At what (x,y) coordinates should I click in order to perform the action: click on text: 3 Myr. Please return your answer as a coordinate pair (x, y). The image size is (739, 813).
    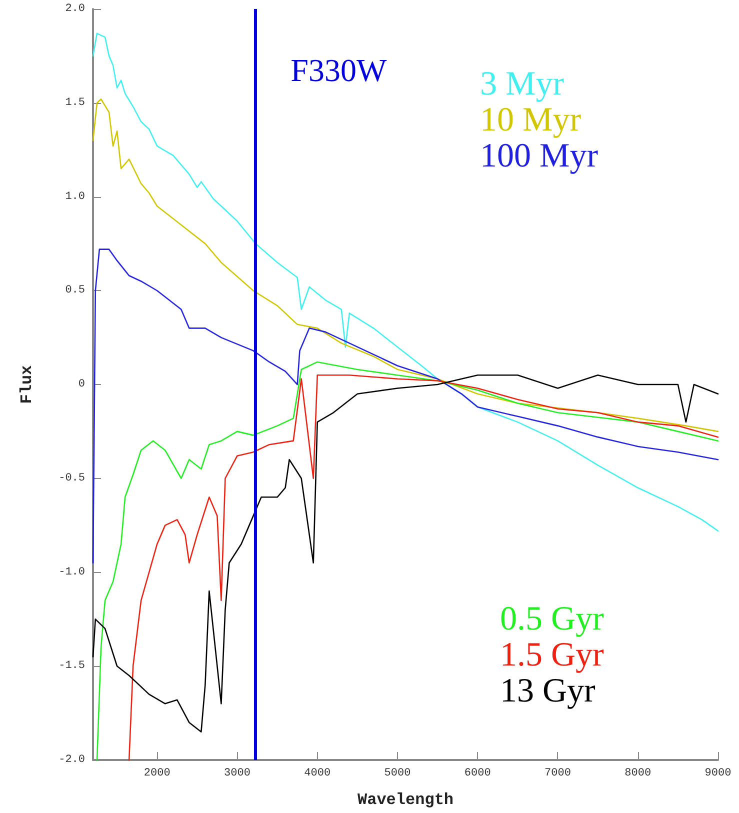
    Looking at the image, I should click on (522, 84).